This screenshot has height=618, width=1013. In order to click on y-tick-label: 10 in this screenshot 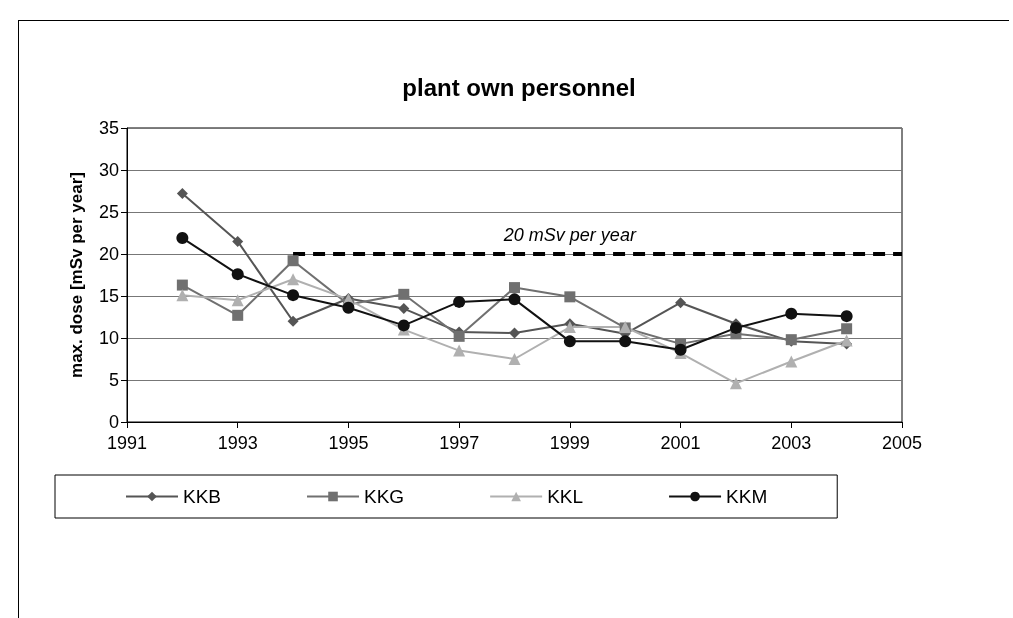, I will do `click(108, 338)`.